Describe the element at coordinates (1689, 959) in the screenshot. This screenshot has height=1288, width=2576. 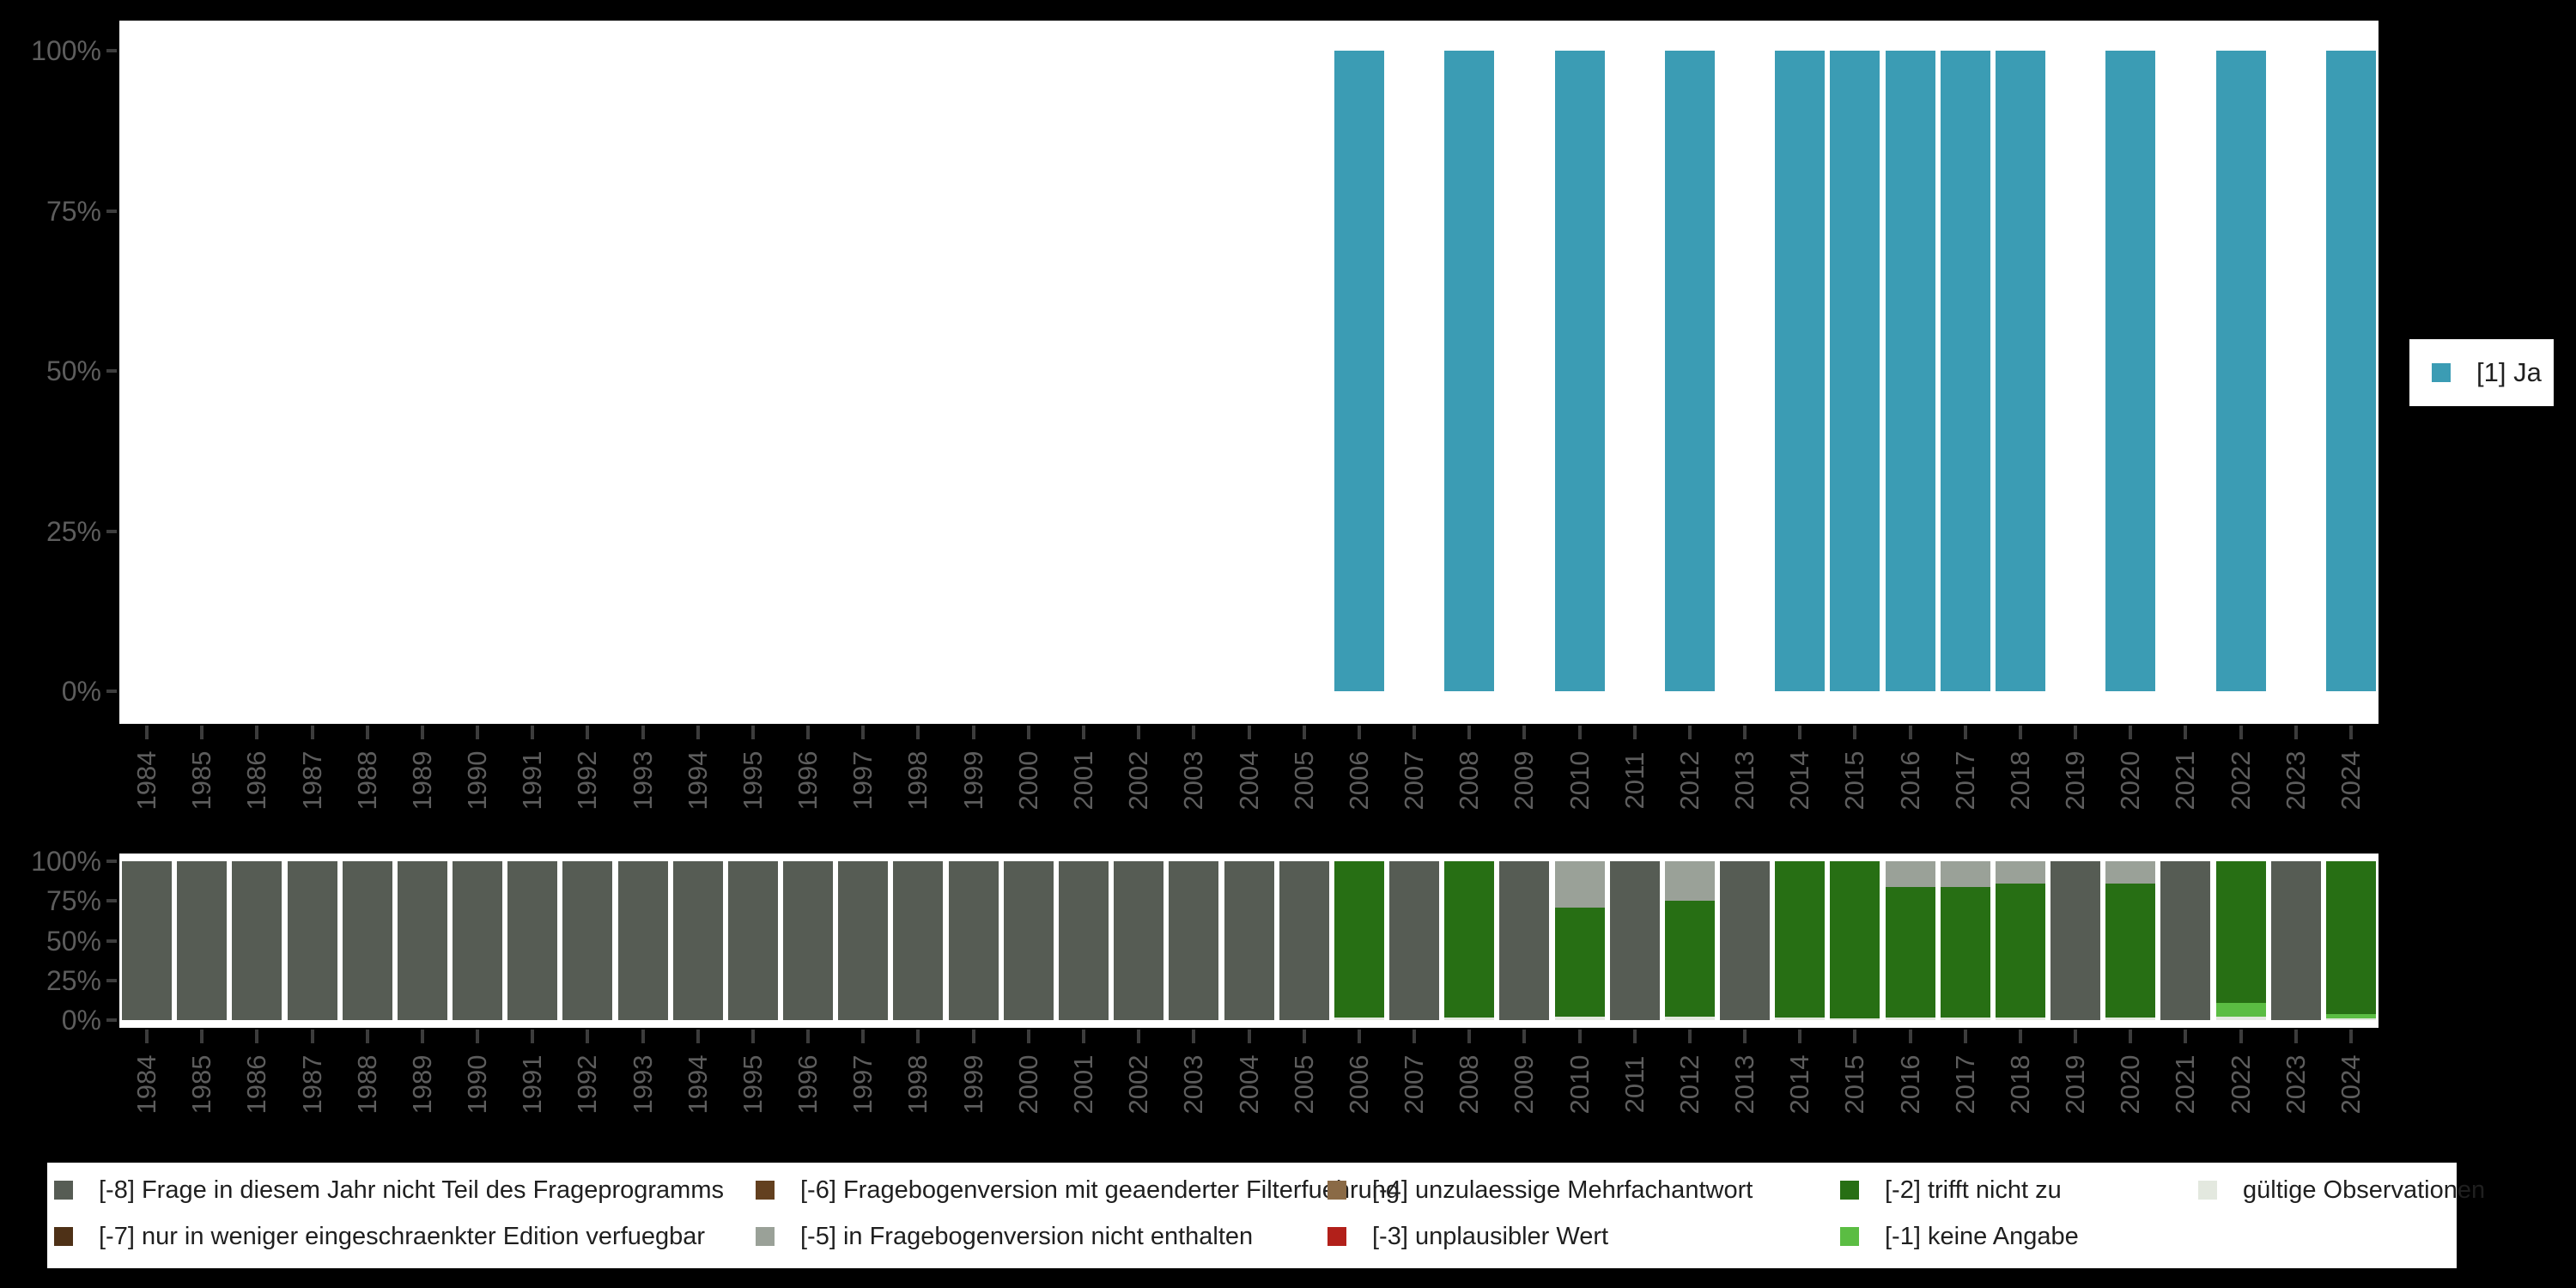
I see `bar-2012-seg2` at that location.